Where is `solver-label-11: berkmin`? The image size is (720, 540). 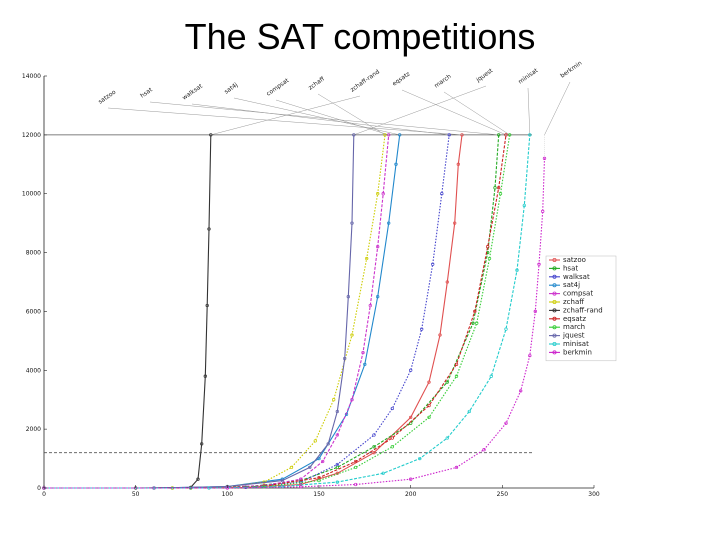
solver-label-11: berkmin is located at coordinates (571, 70).